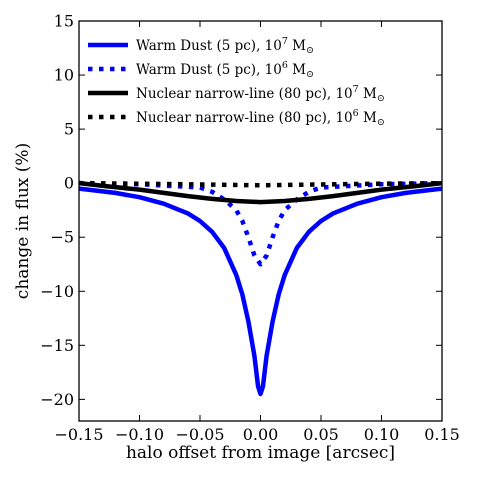 Image resolution: width=479 pixels, height=479 pixels. Describe the element at coordinates (57, 345) in the screenshot. I see `y-tick-label: −15` at that location.